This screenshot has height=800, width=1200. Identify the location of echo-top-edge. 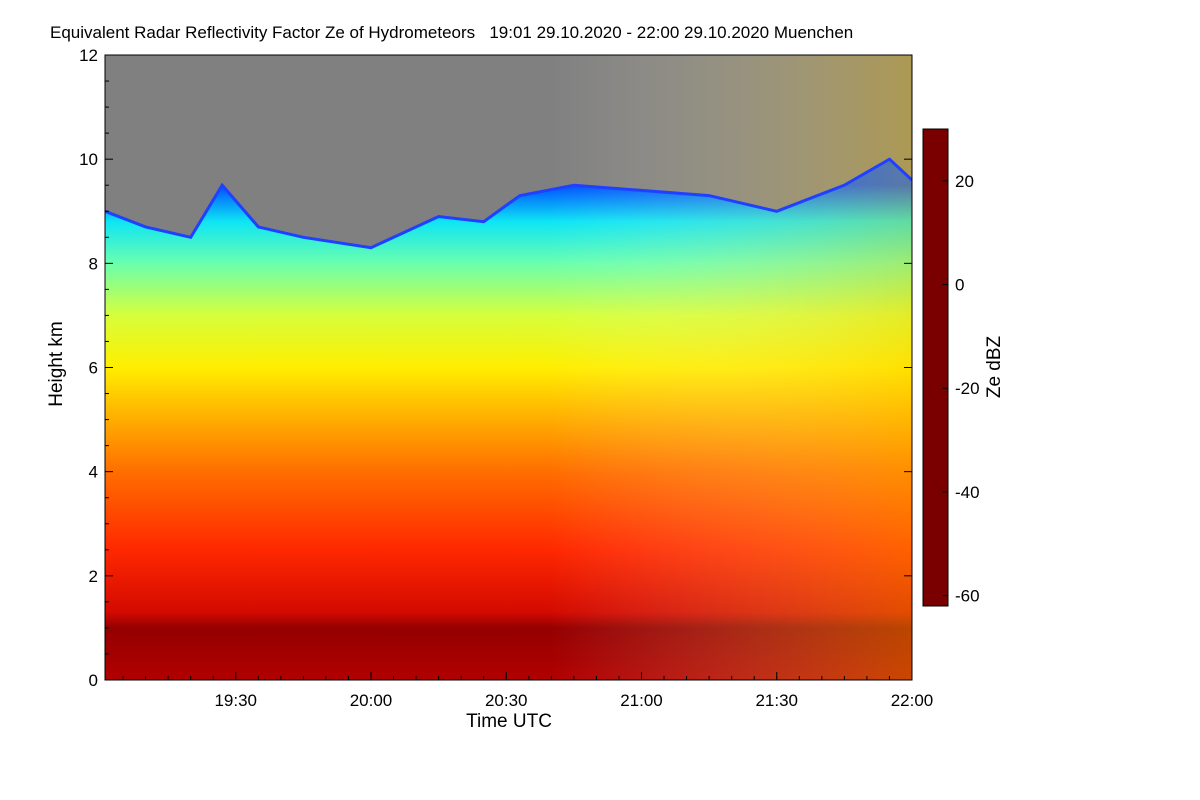
(508, 203).